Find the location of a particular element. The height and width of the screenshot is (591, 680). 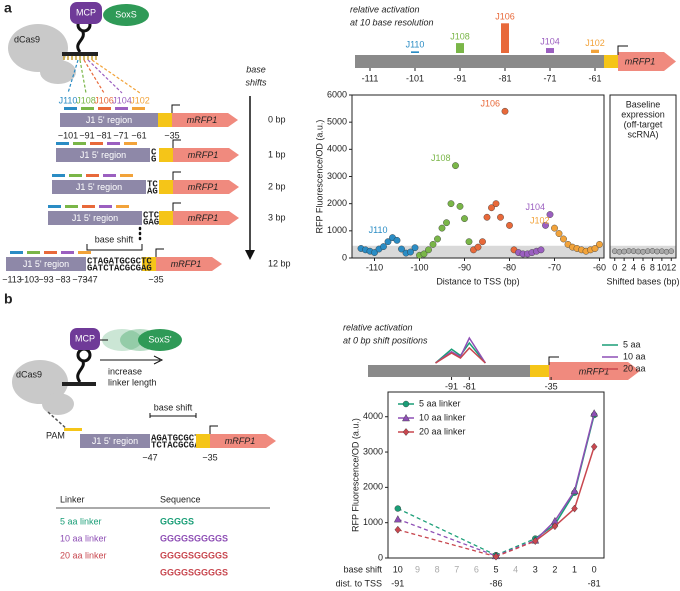

scrna-hairpin is located at coordinates (80, 41).